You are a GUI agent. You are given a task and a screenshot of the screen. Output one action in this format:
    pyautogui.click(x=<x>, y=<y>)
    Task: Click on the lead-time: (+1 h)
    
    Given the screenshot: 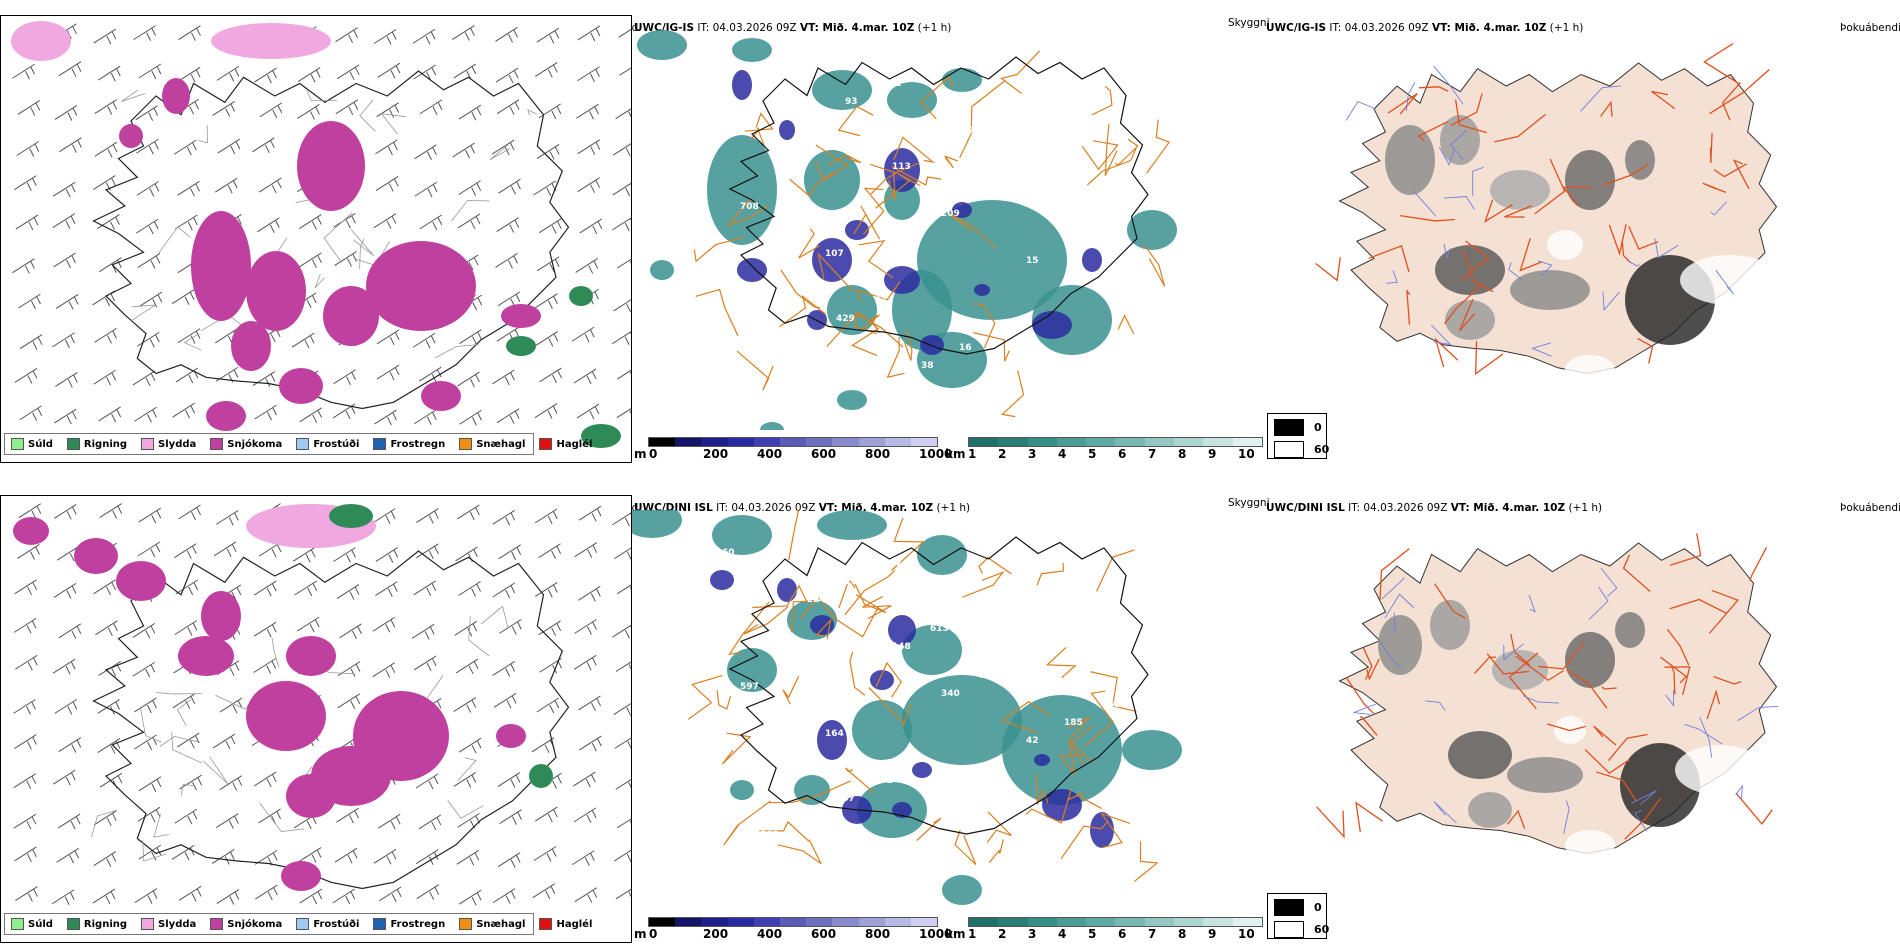 What is the action you would take?
    pyautogui.click(x=953, y=508)
    